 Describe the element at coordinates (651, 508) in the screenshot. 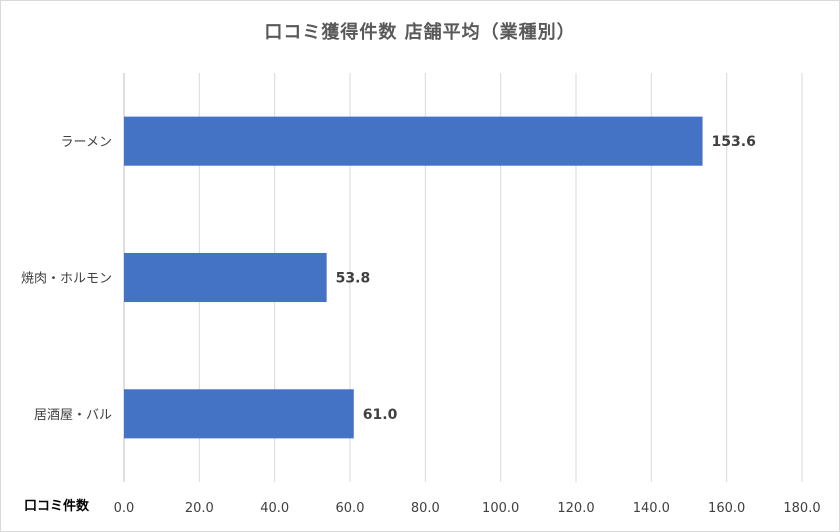

I see `x-tick-label: 140.0` at that location.